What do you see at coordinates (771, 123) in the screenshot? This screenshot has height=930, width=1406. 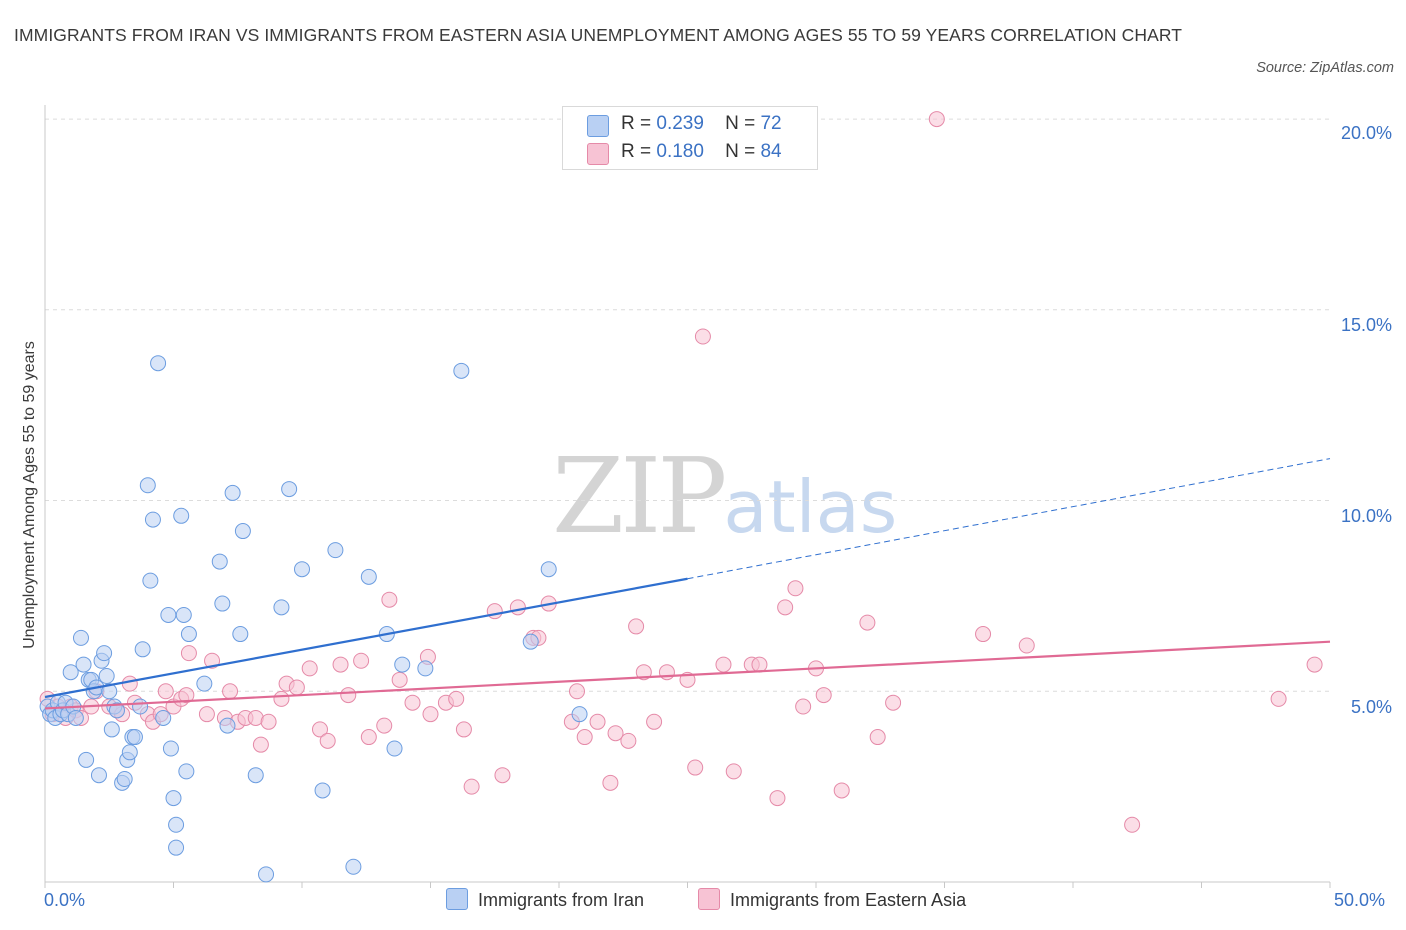 I see `legend-iran-n: 72` at bounding box center [771, 123].